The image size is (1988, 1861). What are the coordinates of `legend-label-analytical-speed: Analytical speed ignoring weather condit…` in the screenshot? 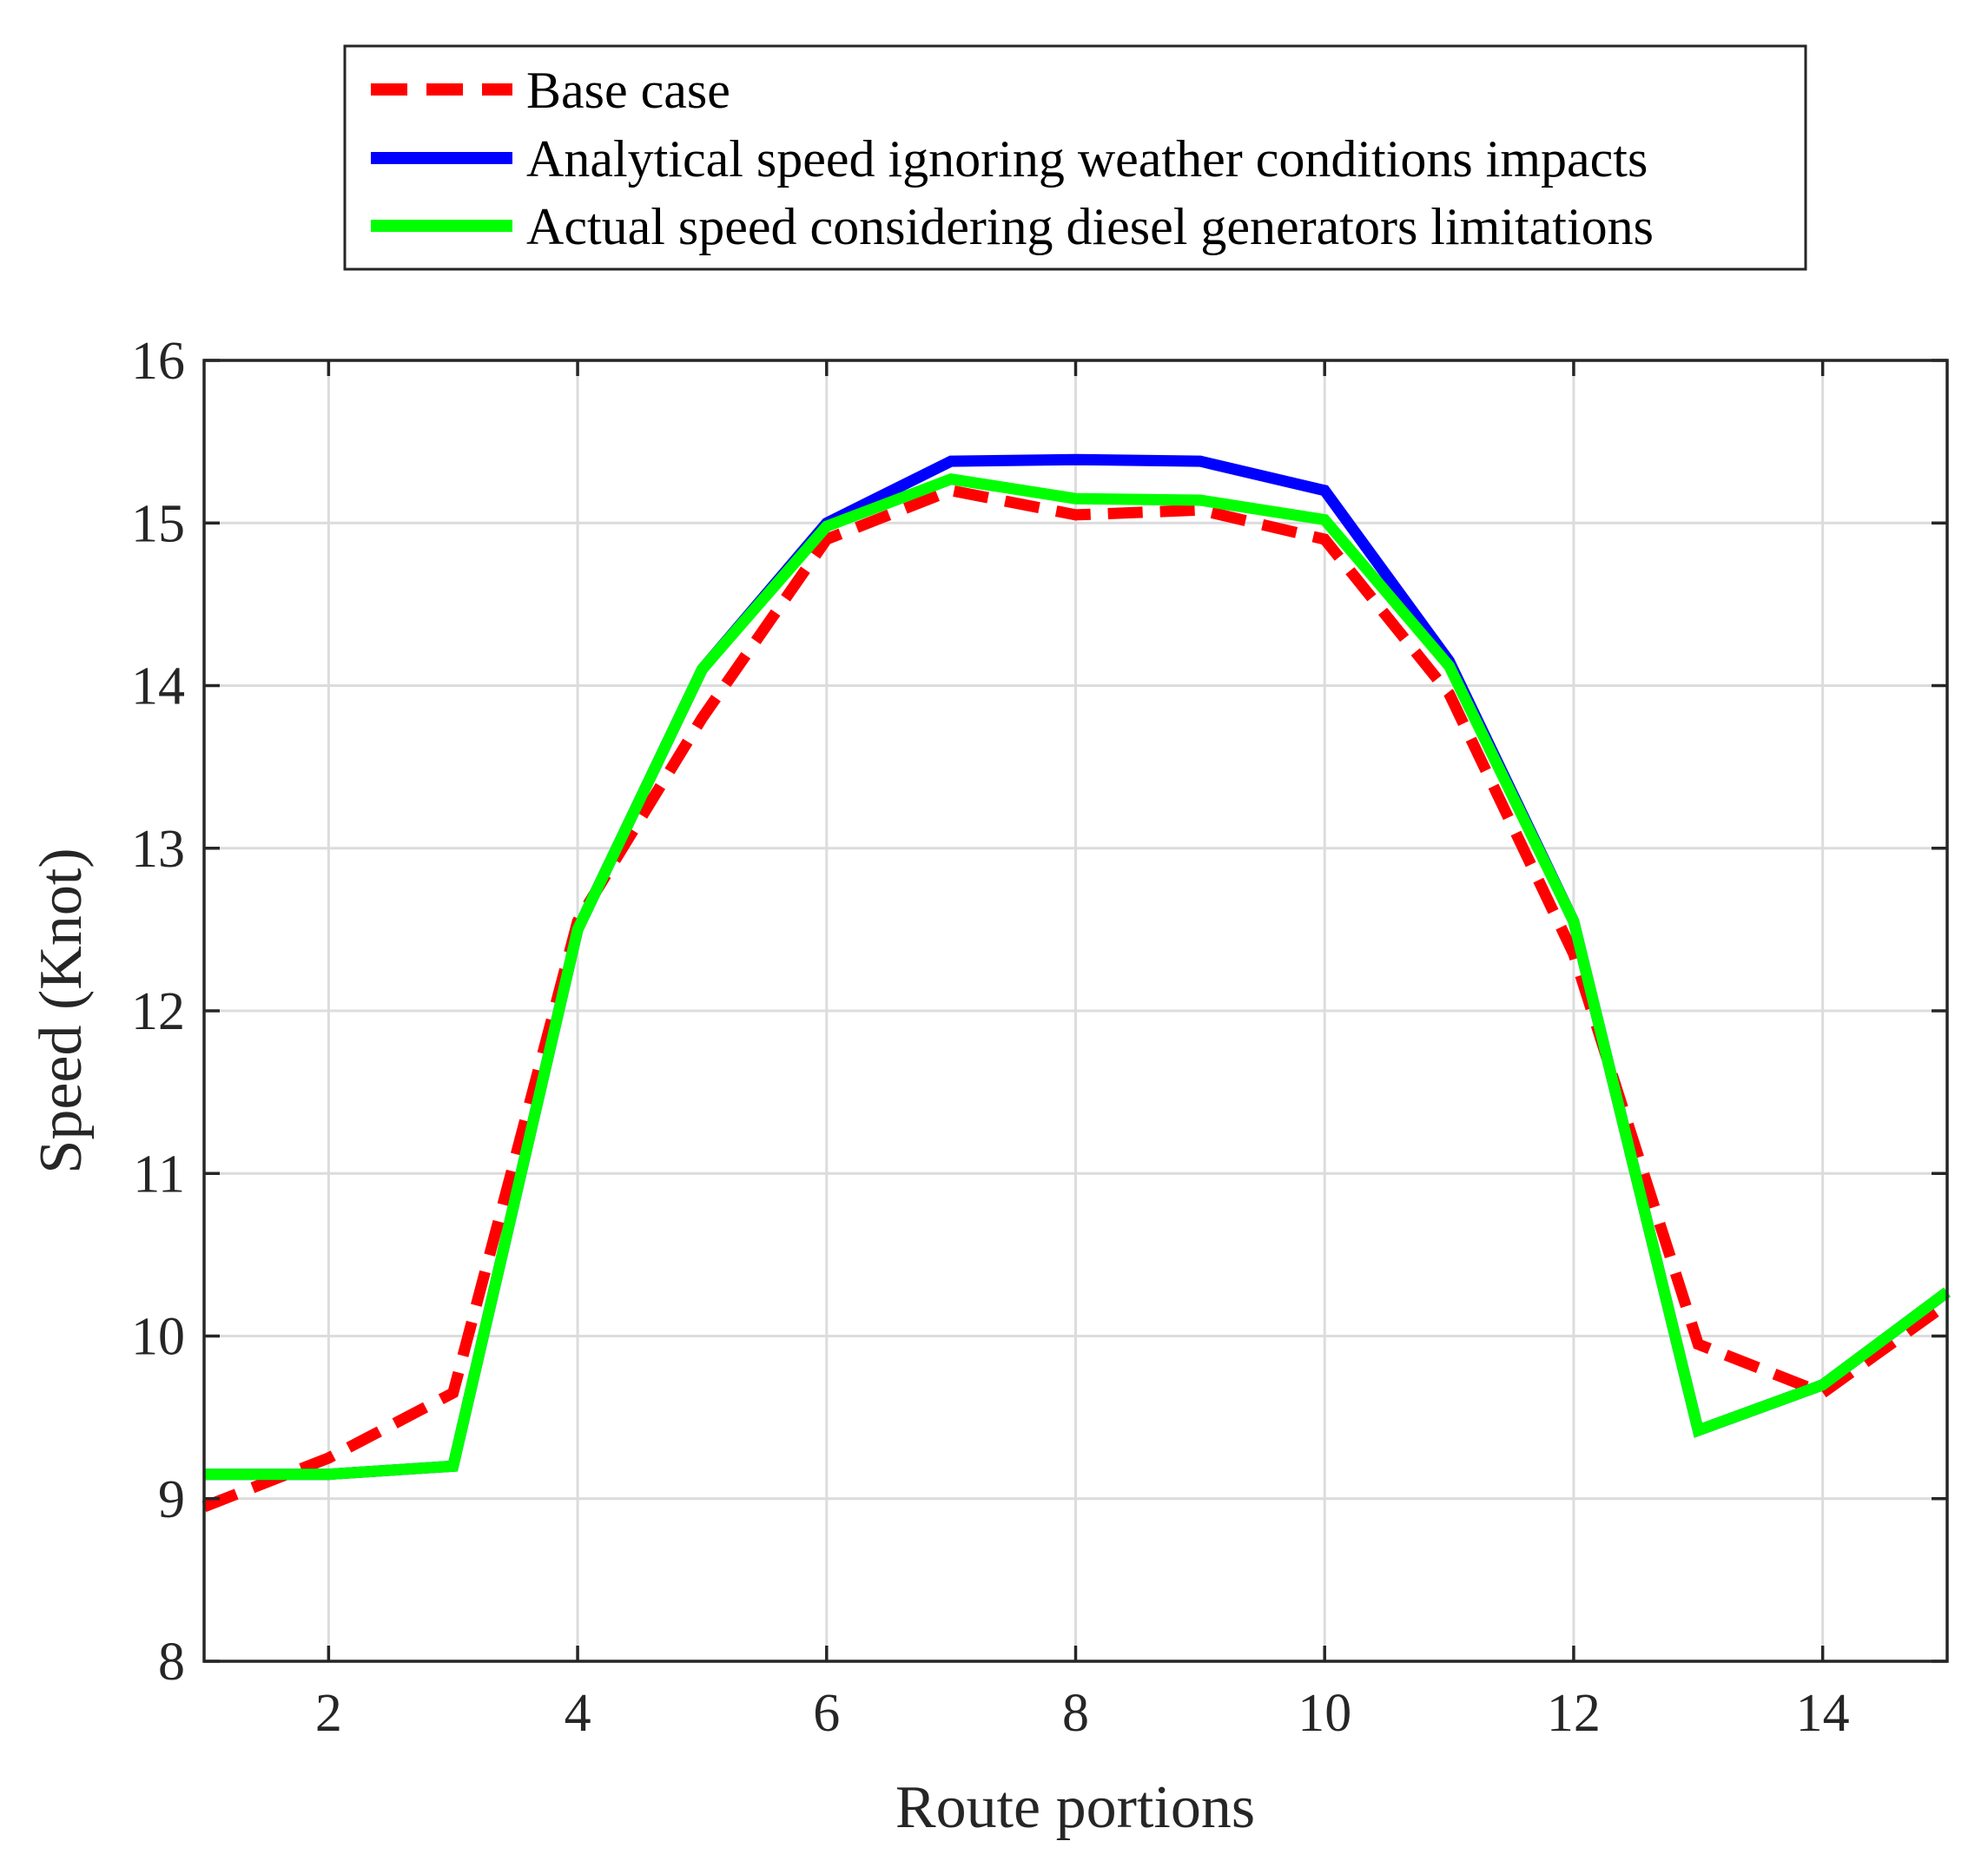 It's located at (1087, 159).